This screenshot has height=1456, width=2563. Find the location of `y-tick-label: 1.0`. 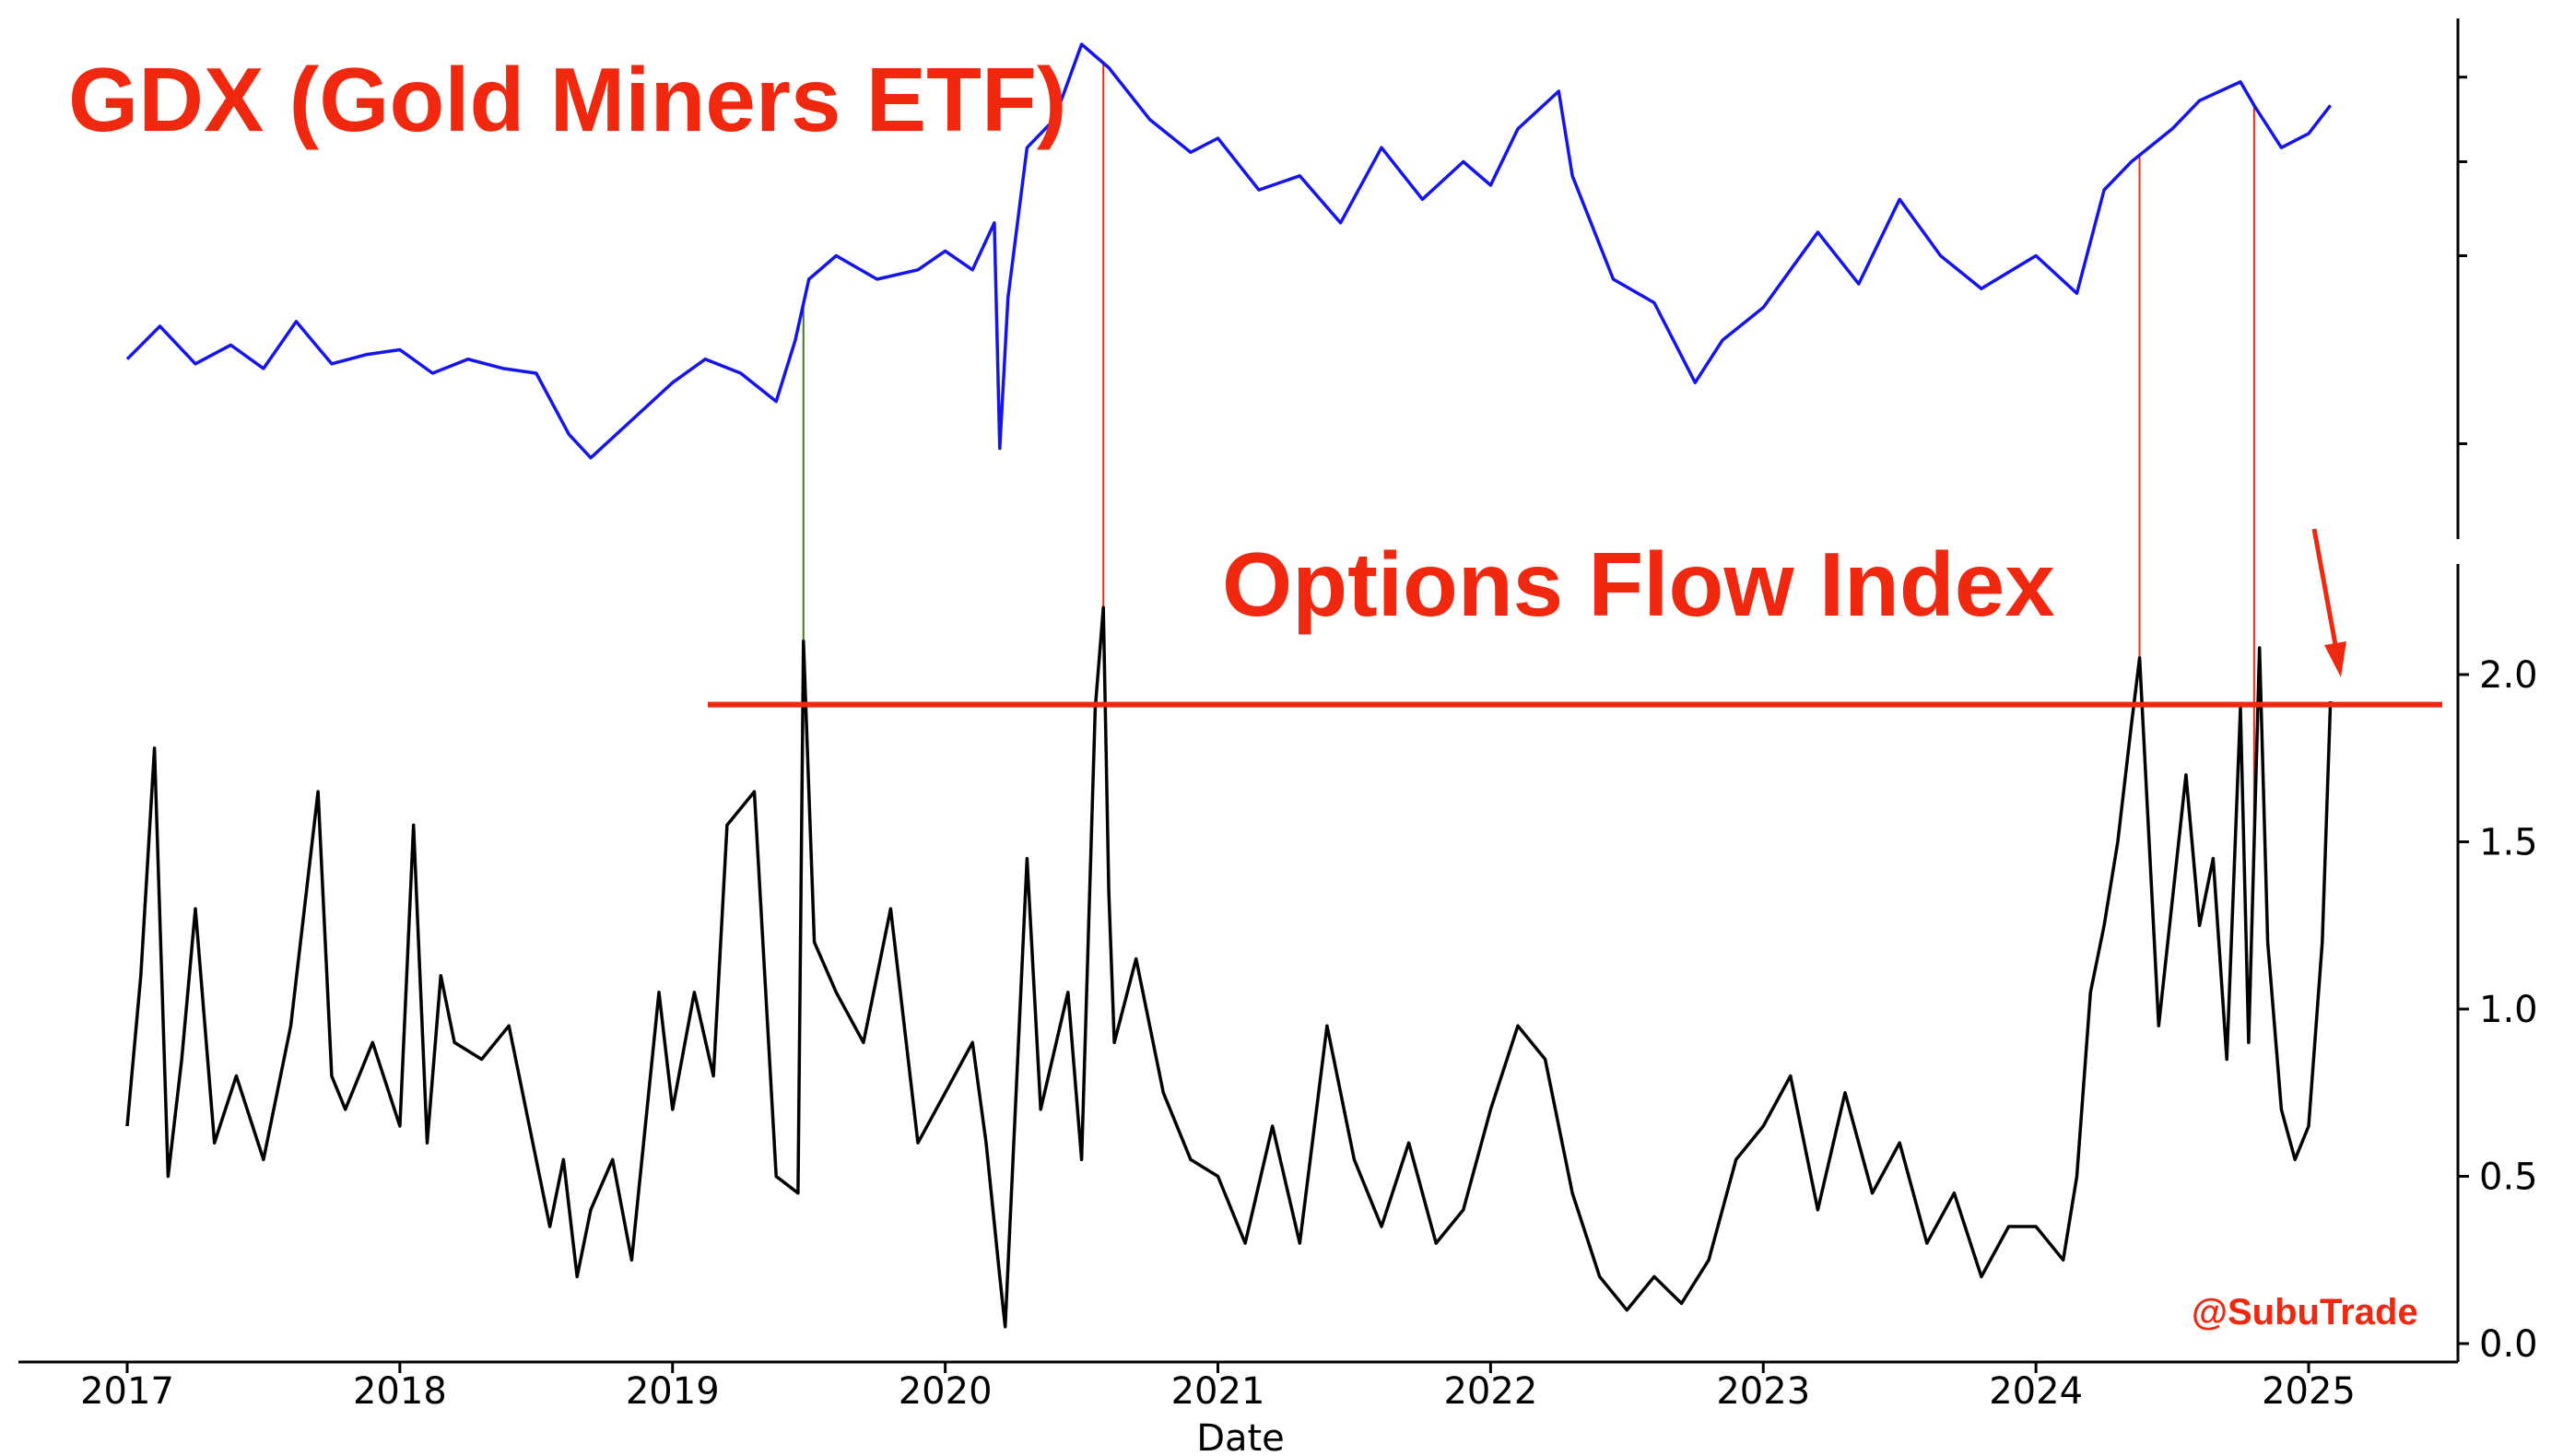

y-tick-label: 1.0 is located at coordinates (2508, 1010).